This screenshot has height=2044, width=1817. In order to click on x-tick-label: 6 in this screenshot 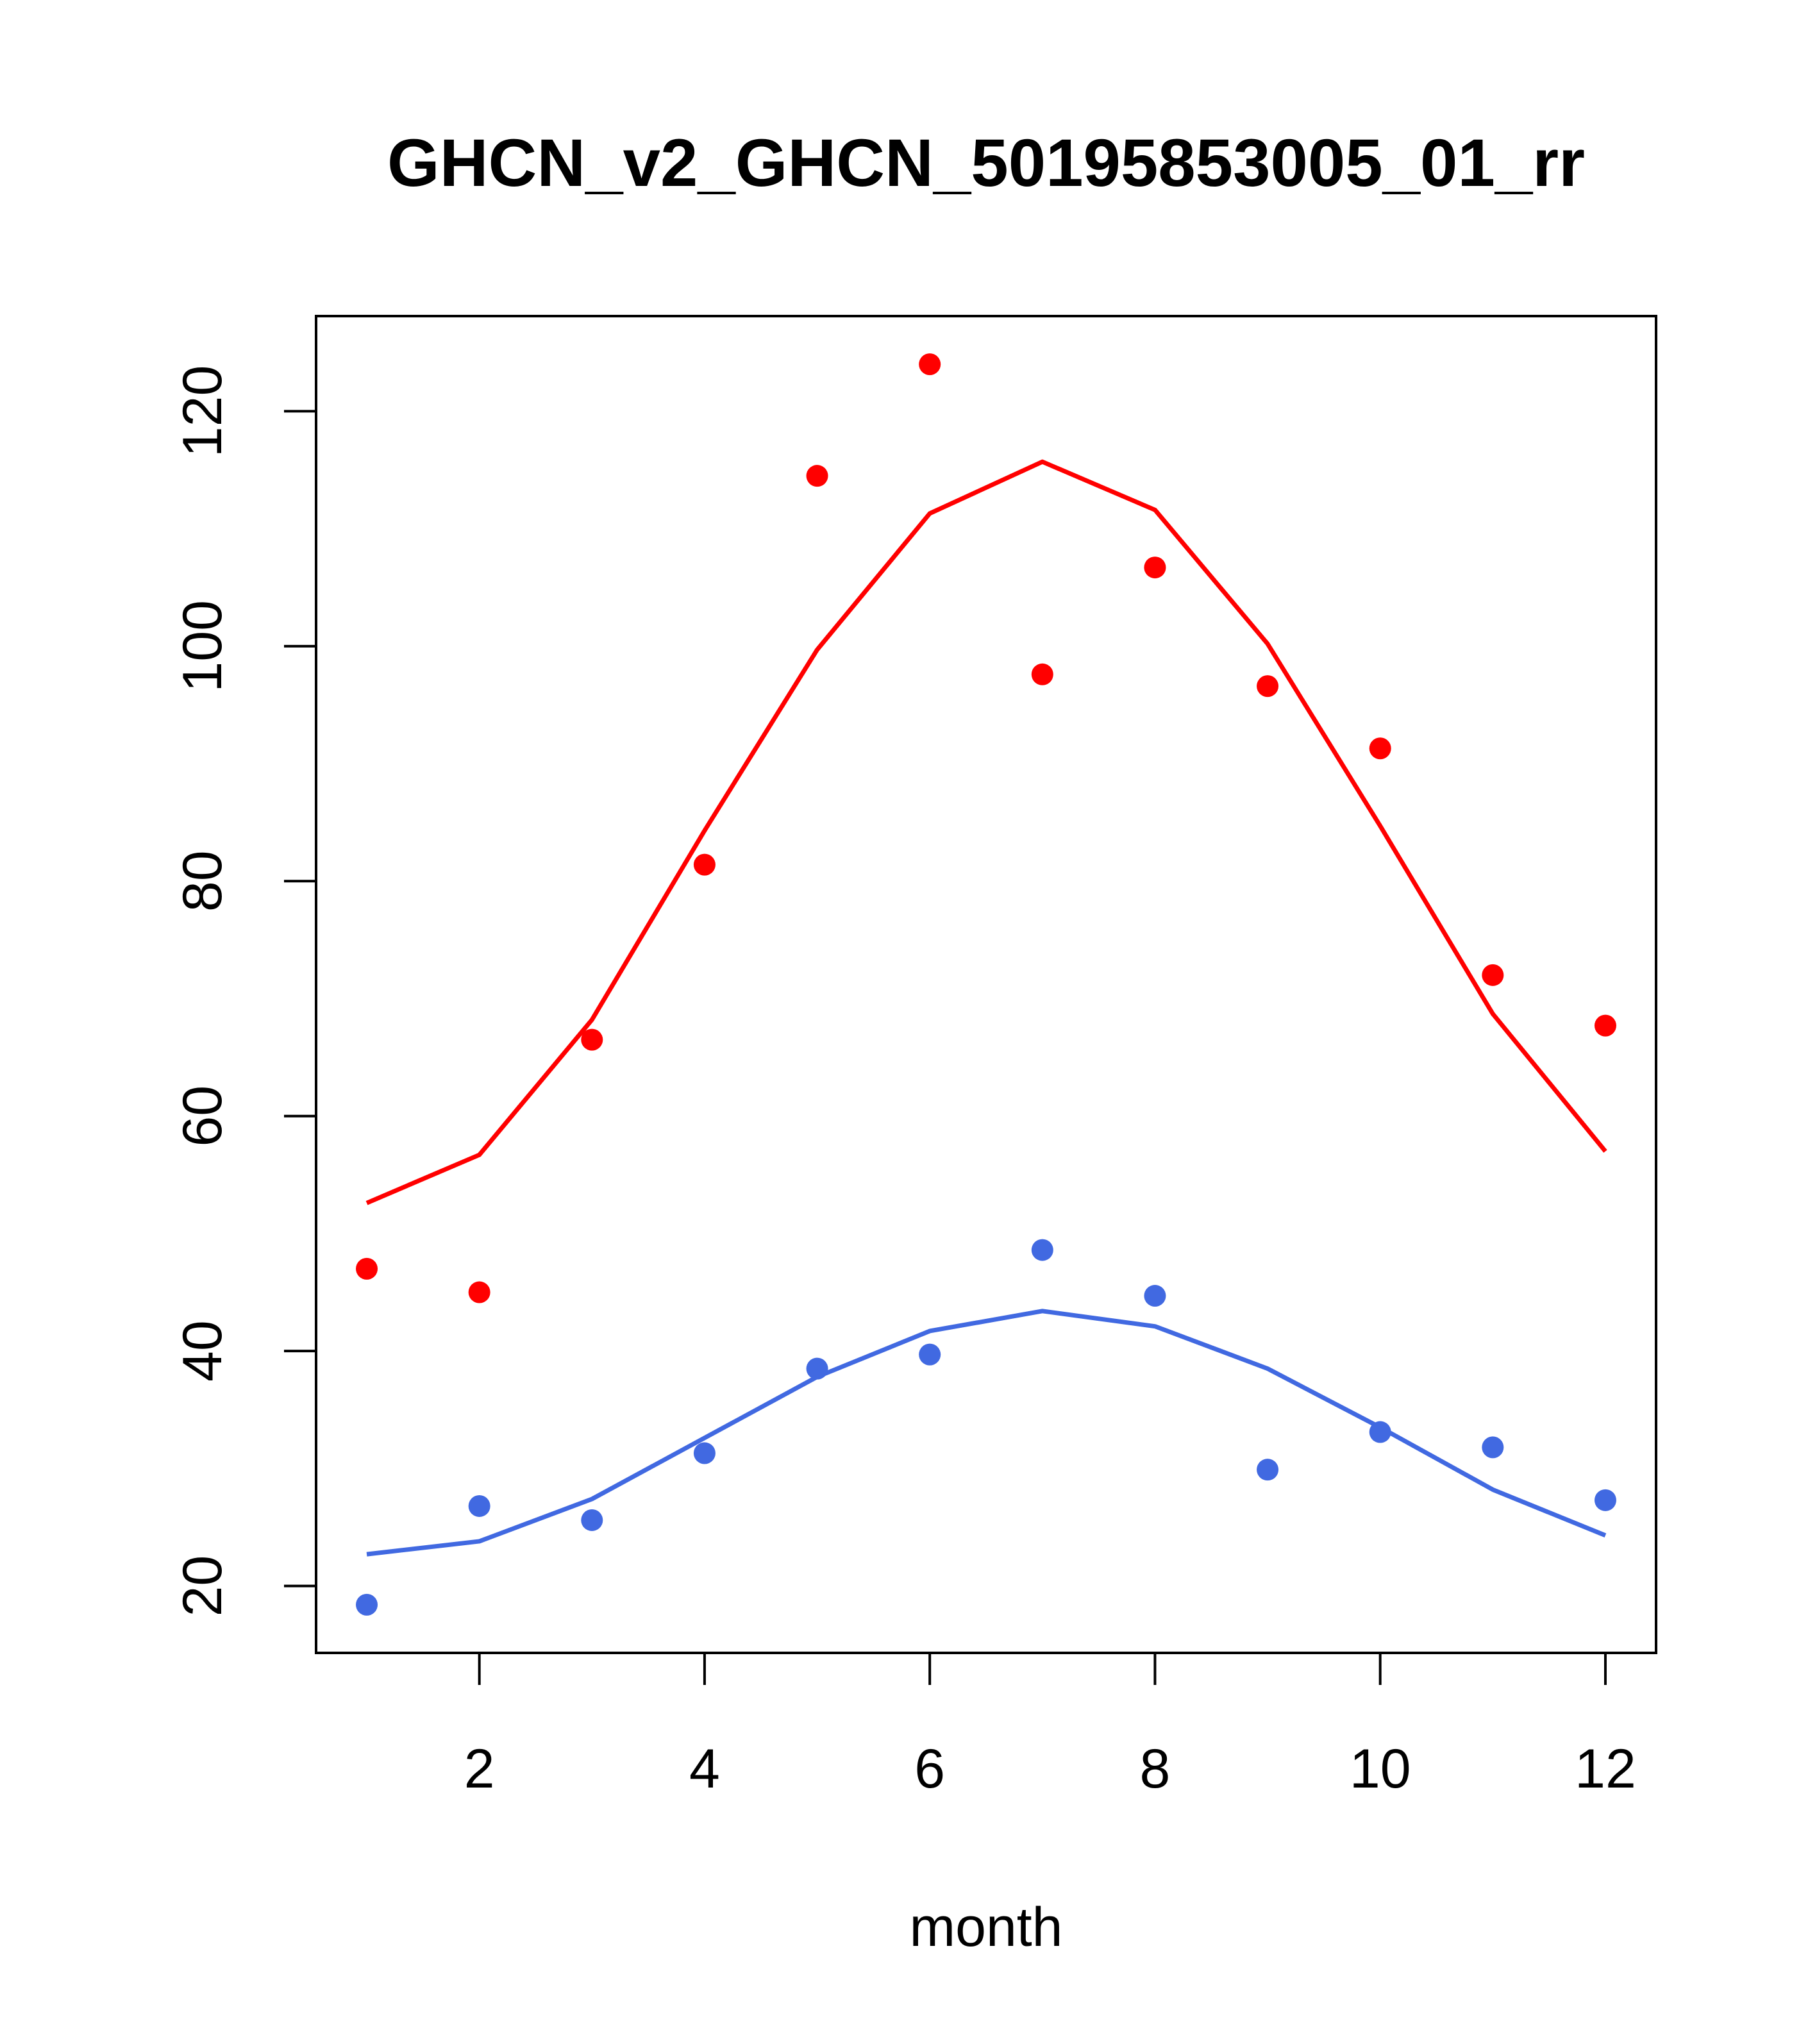, I will do `click(929, 1769)`.